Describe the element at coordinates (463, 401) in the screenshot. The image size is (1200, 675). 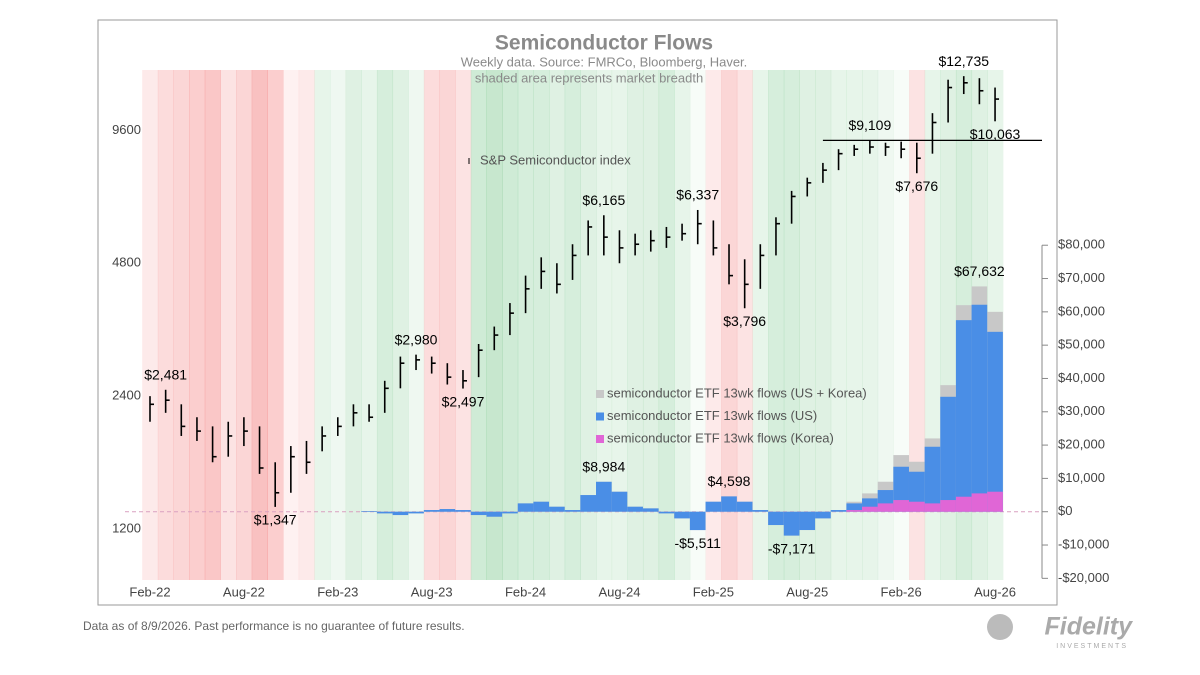
I see `data-label: $2,497` at that location.